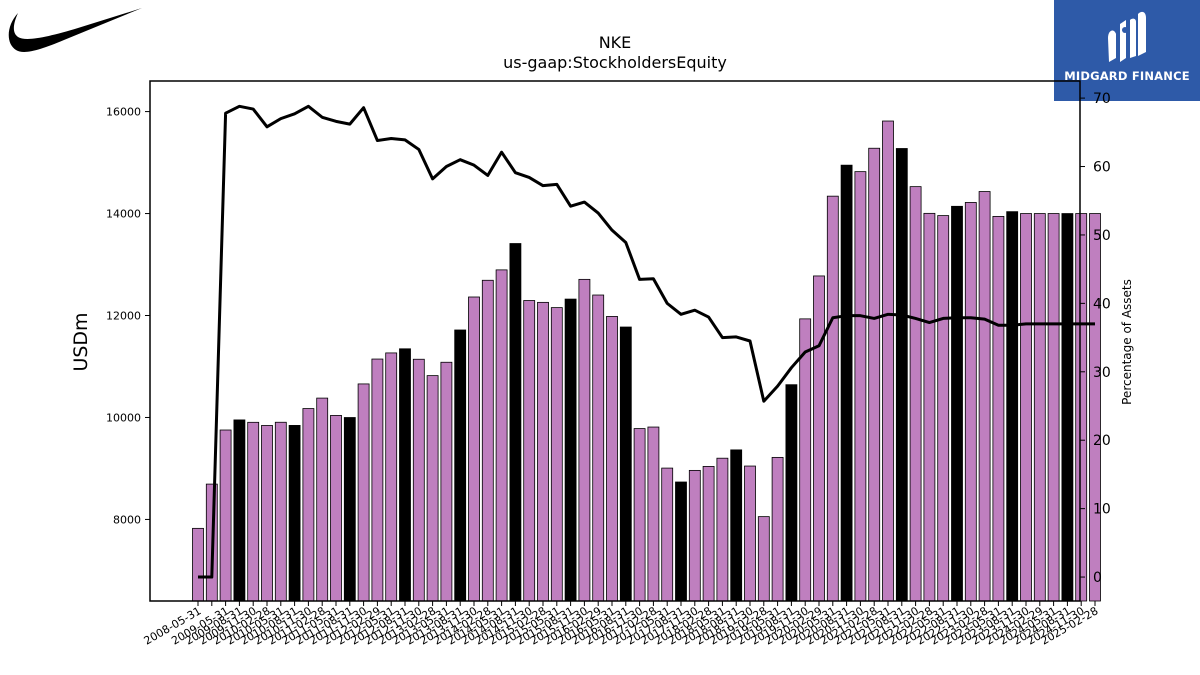  I want to click on y2-tick-label: 40, so click(1102, 304).